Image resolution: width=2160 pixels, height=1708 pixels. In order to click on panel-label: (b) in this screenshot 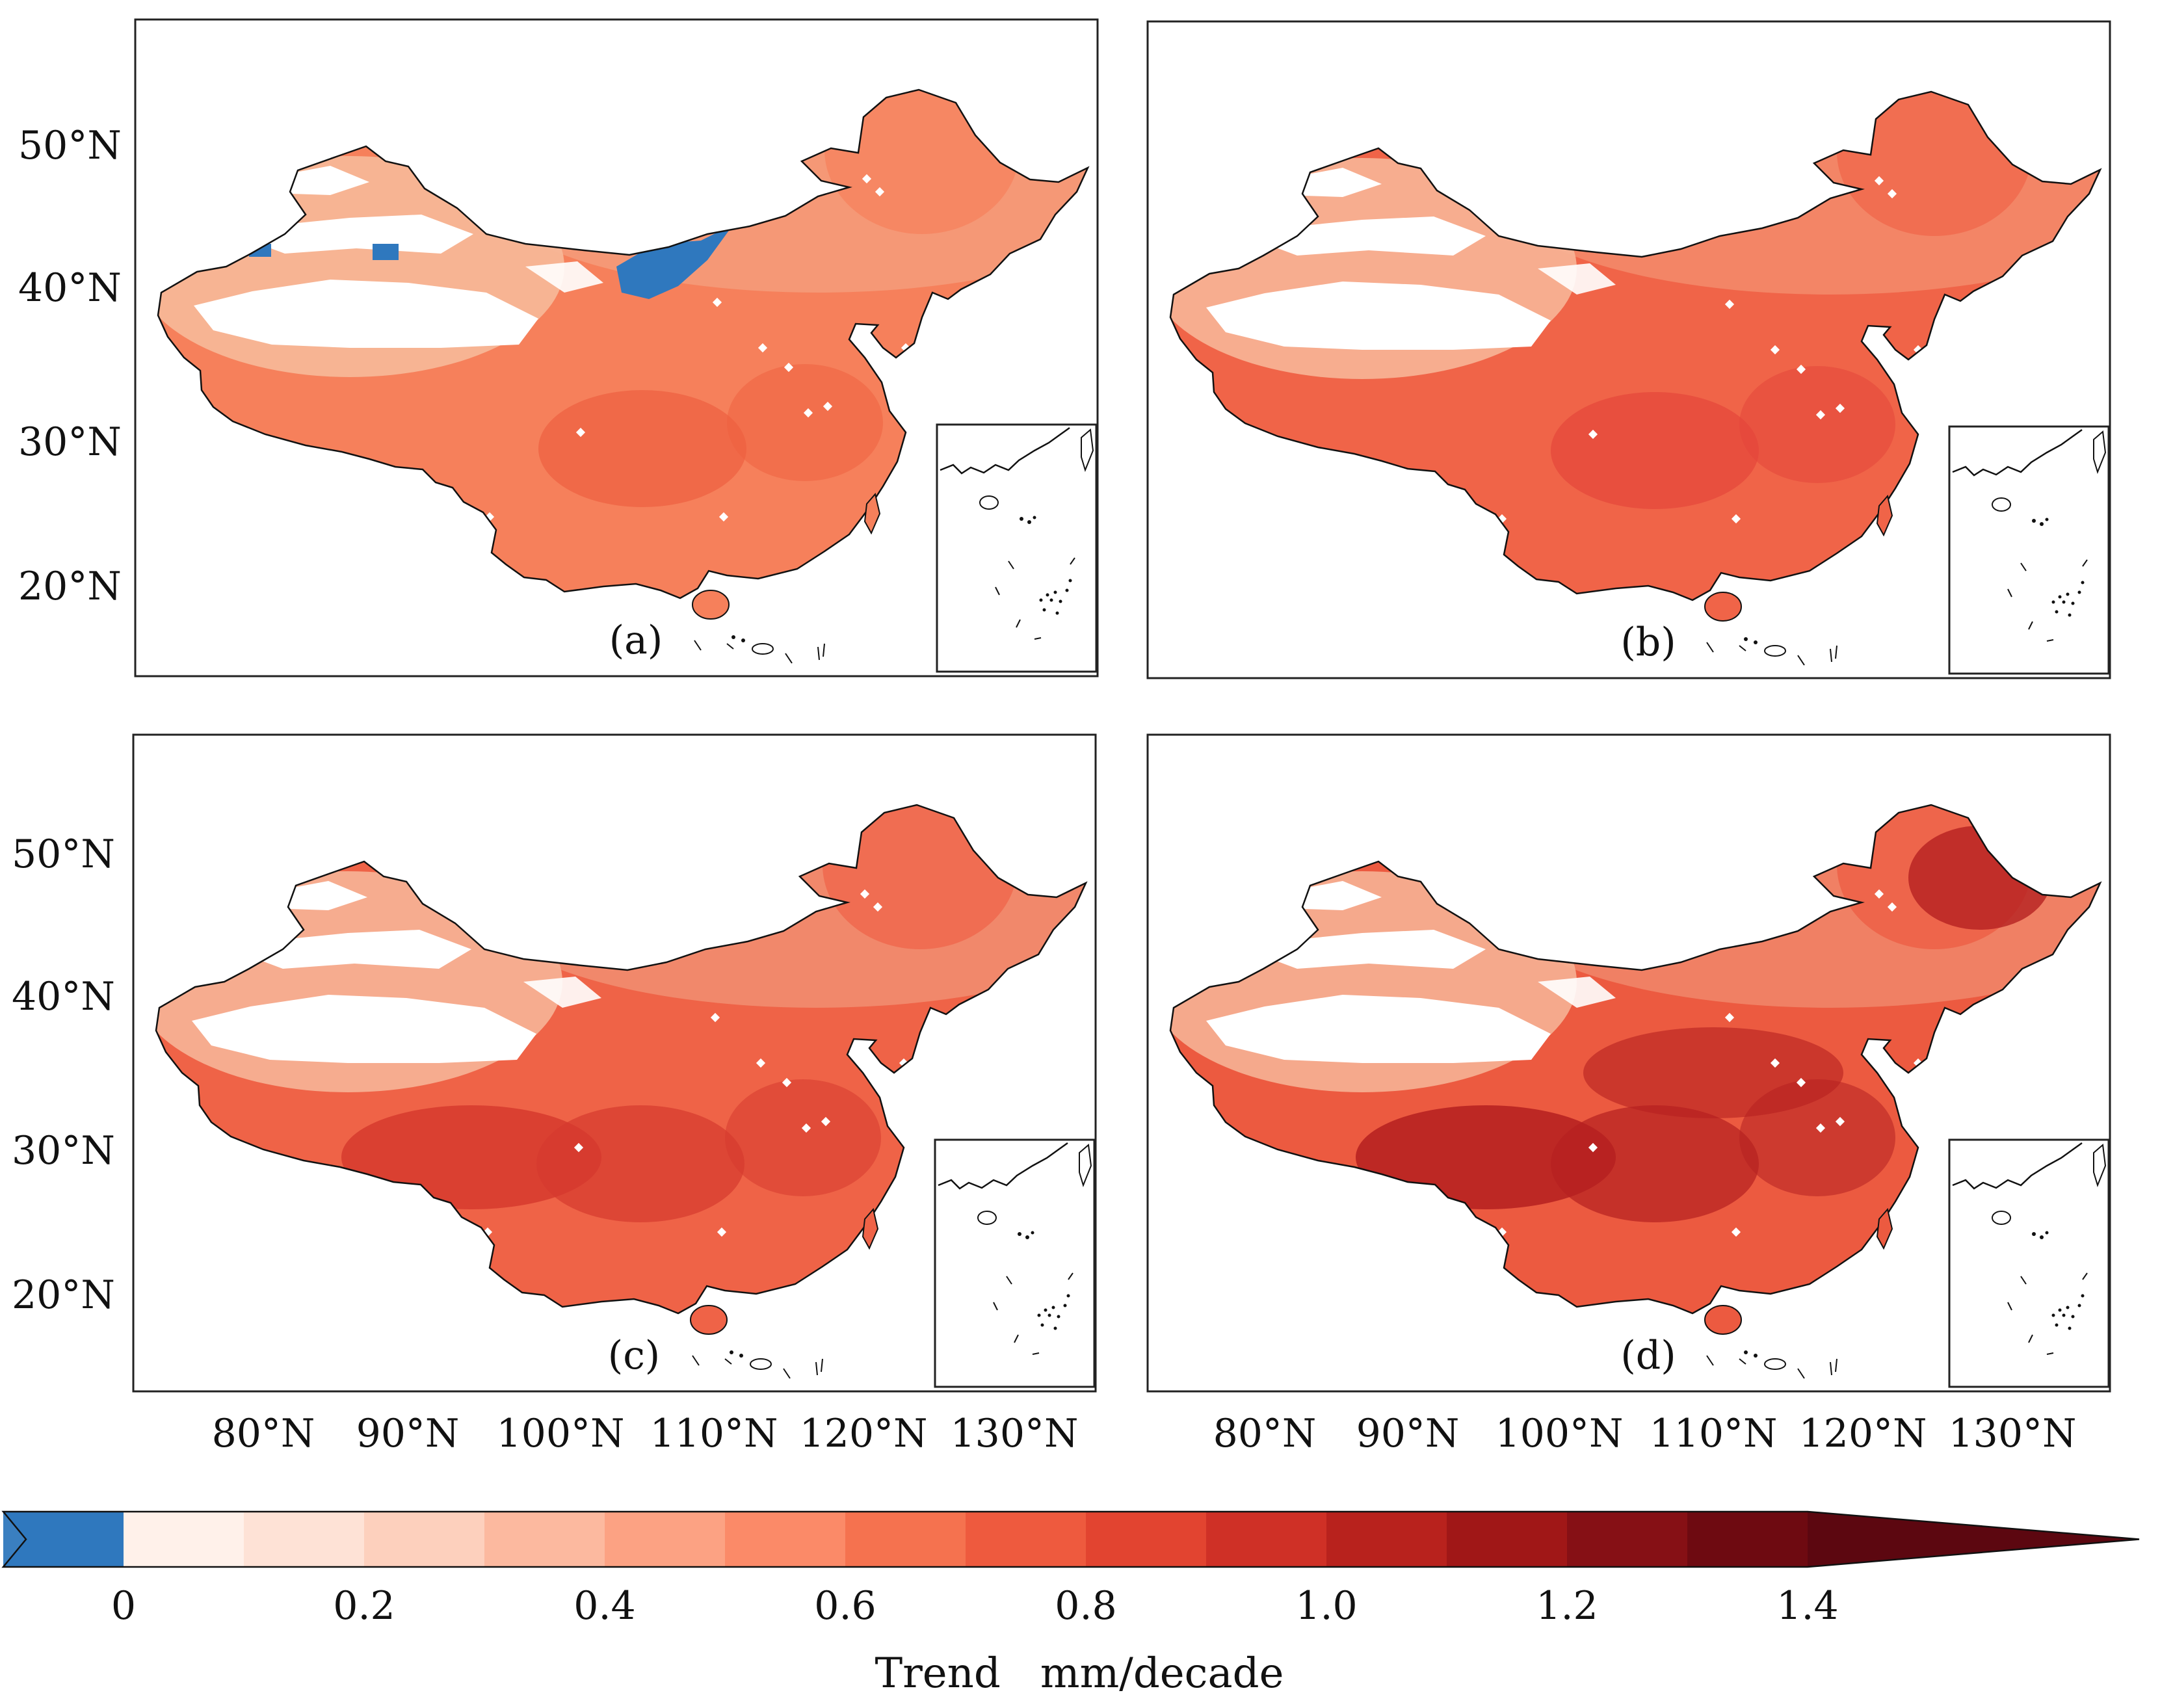, I will do `click(1648, 642)`.